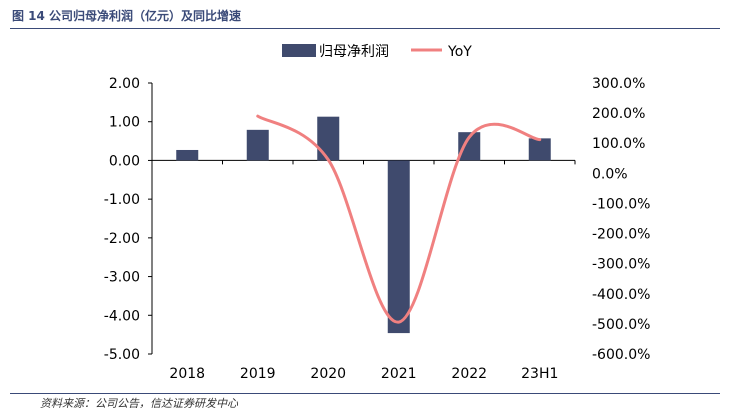  Describe the element at coordinates (328, 138) in the screenshot. I see `bar-2020` at that location.